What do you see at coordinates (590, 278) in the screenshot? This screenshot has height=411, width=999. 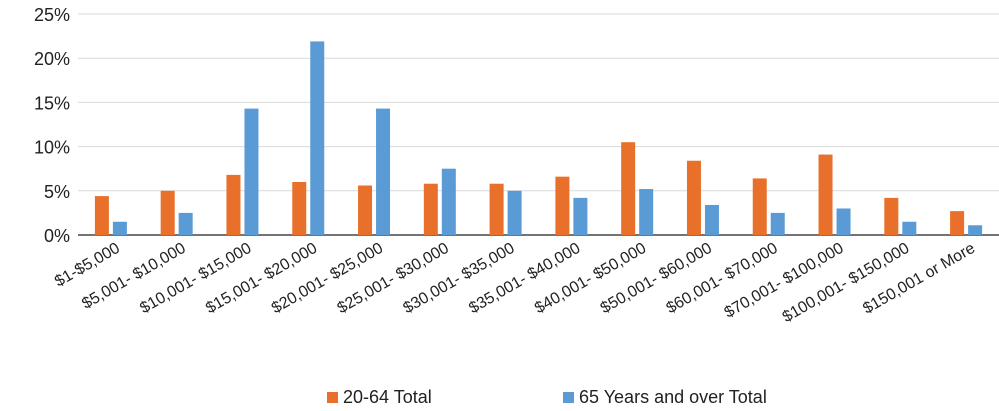 I see `x-tick-label: $40,001- $50,000` at bounding box center [590, 278].